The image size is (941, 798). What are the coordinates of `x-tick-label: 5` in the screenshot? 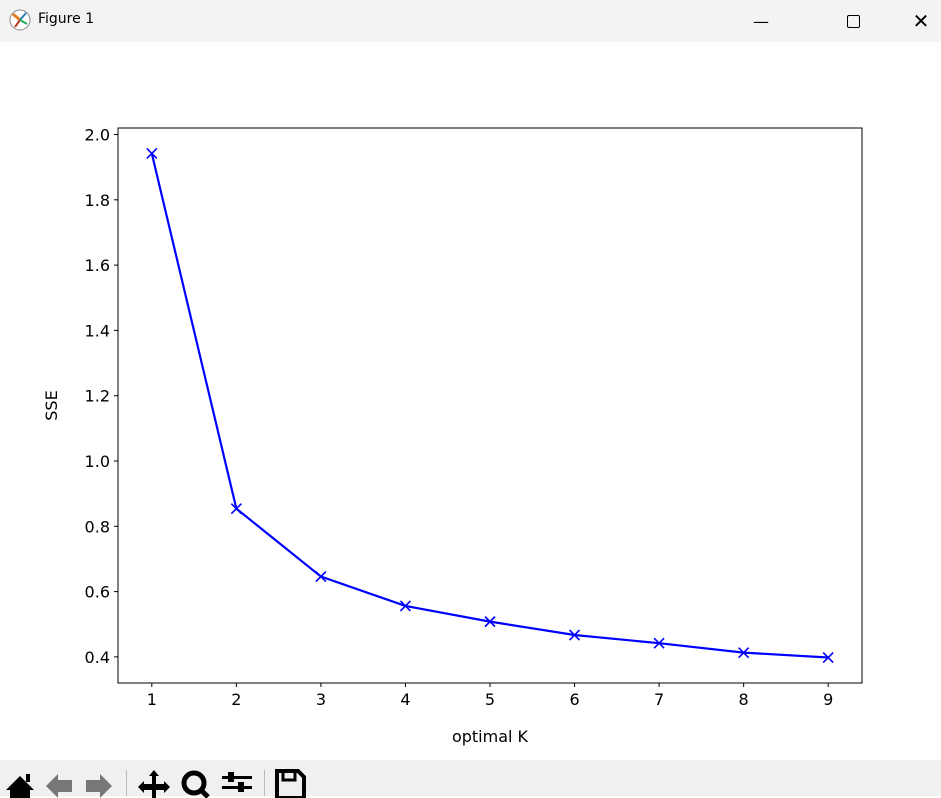 It's located at (490, 699).